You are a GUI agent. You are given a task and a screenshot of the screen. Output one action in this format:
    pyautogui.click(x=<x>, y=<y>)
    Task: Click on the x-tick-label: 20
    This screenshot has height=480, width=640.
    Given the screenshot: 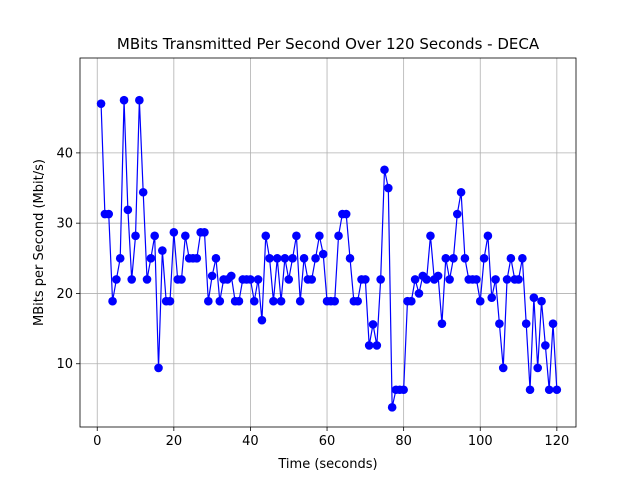 What is the action you would take?
    pyautogui.click(x=174, y=441)
    